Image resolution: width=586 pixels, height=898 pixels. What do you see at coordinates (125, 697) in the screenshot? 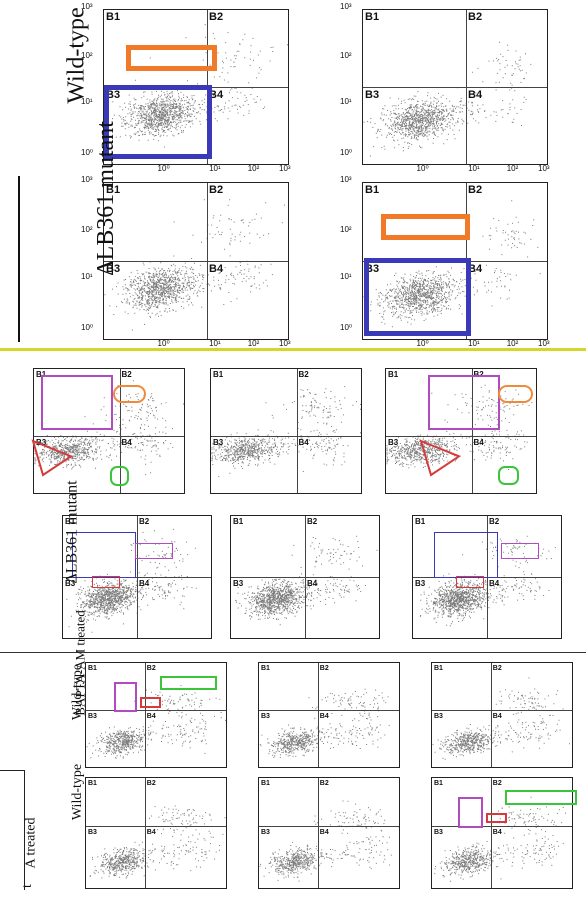
I see `gate-purple-c1` at bounding box center [125, 697].